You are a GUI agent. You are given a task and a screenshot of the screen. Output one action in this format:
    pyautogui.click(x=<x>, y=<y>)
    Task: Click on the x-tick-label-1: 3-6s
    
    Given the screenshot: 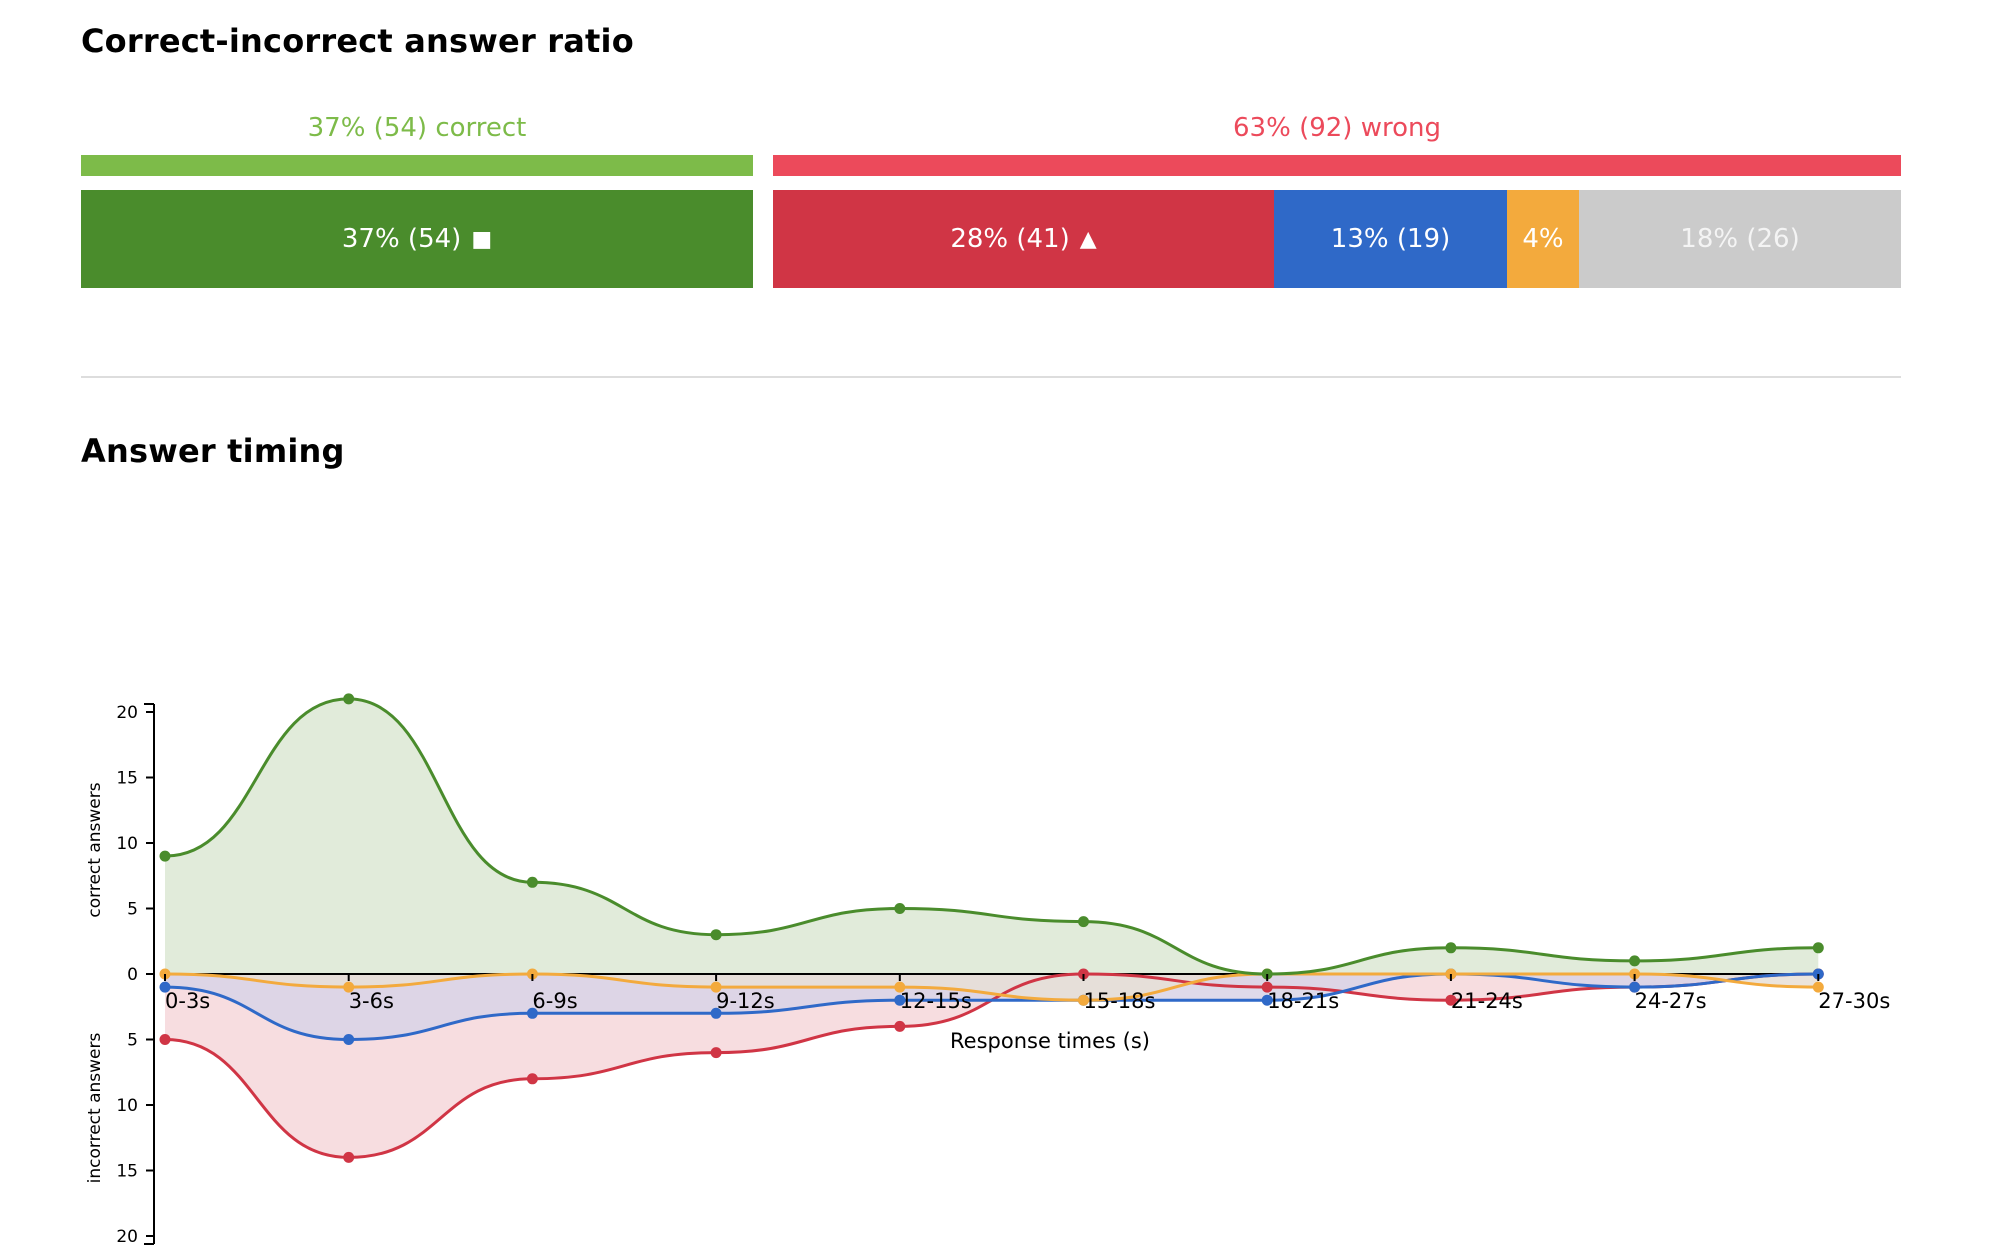 What is the action you would take?
    pyautogui.click(x=371, y=1001)
    